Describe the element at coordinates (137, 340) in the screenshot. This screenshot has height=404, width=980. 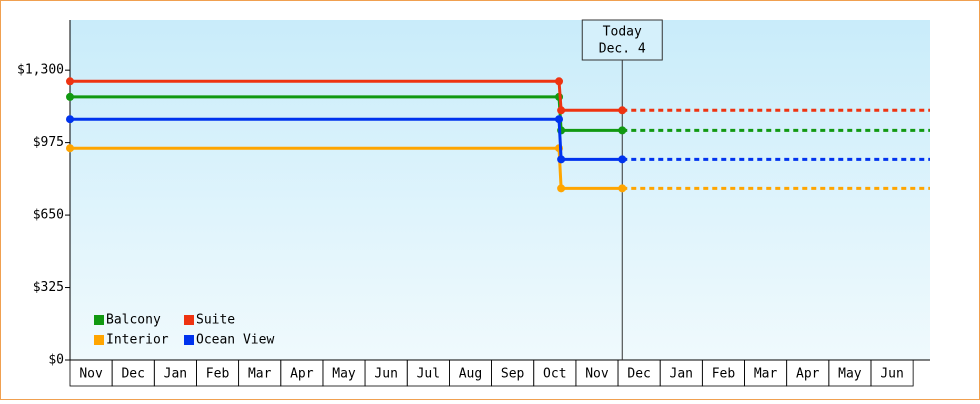
I see `legend-label: Interior` at that location.